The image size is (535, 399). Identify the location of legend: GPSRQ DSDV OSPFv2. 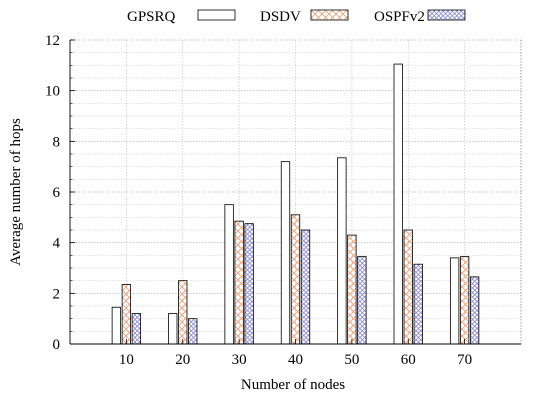
(296, 17).